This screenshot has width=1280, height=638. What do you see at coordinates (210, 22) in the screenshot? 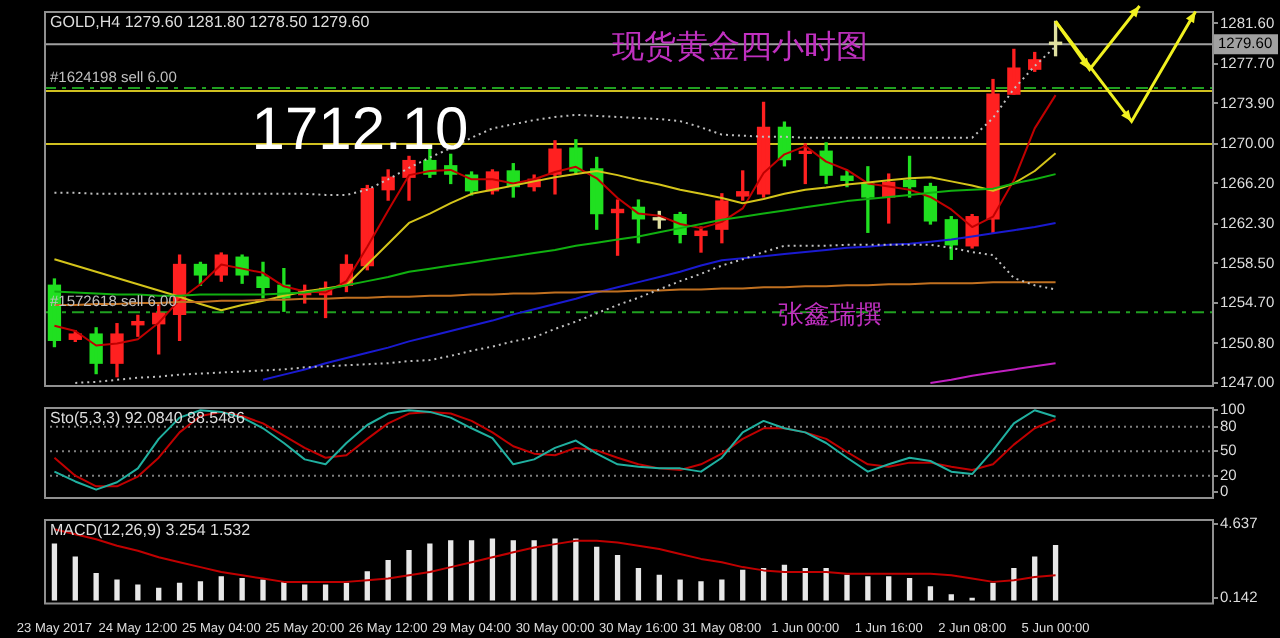
I see `chart-title: GOLD,H4 1279.60 1281.80 1278.50 1279.60` at bounding box center [210, 22].